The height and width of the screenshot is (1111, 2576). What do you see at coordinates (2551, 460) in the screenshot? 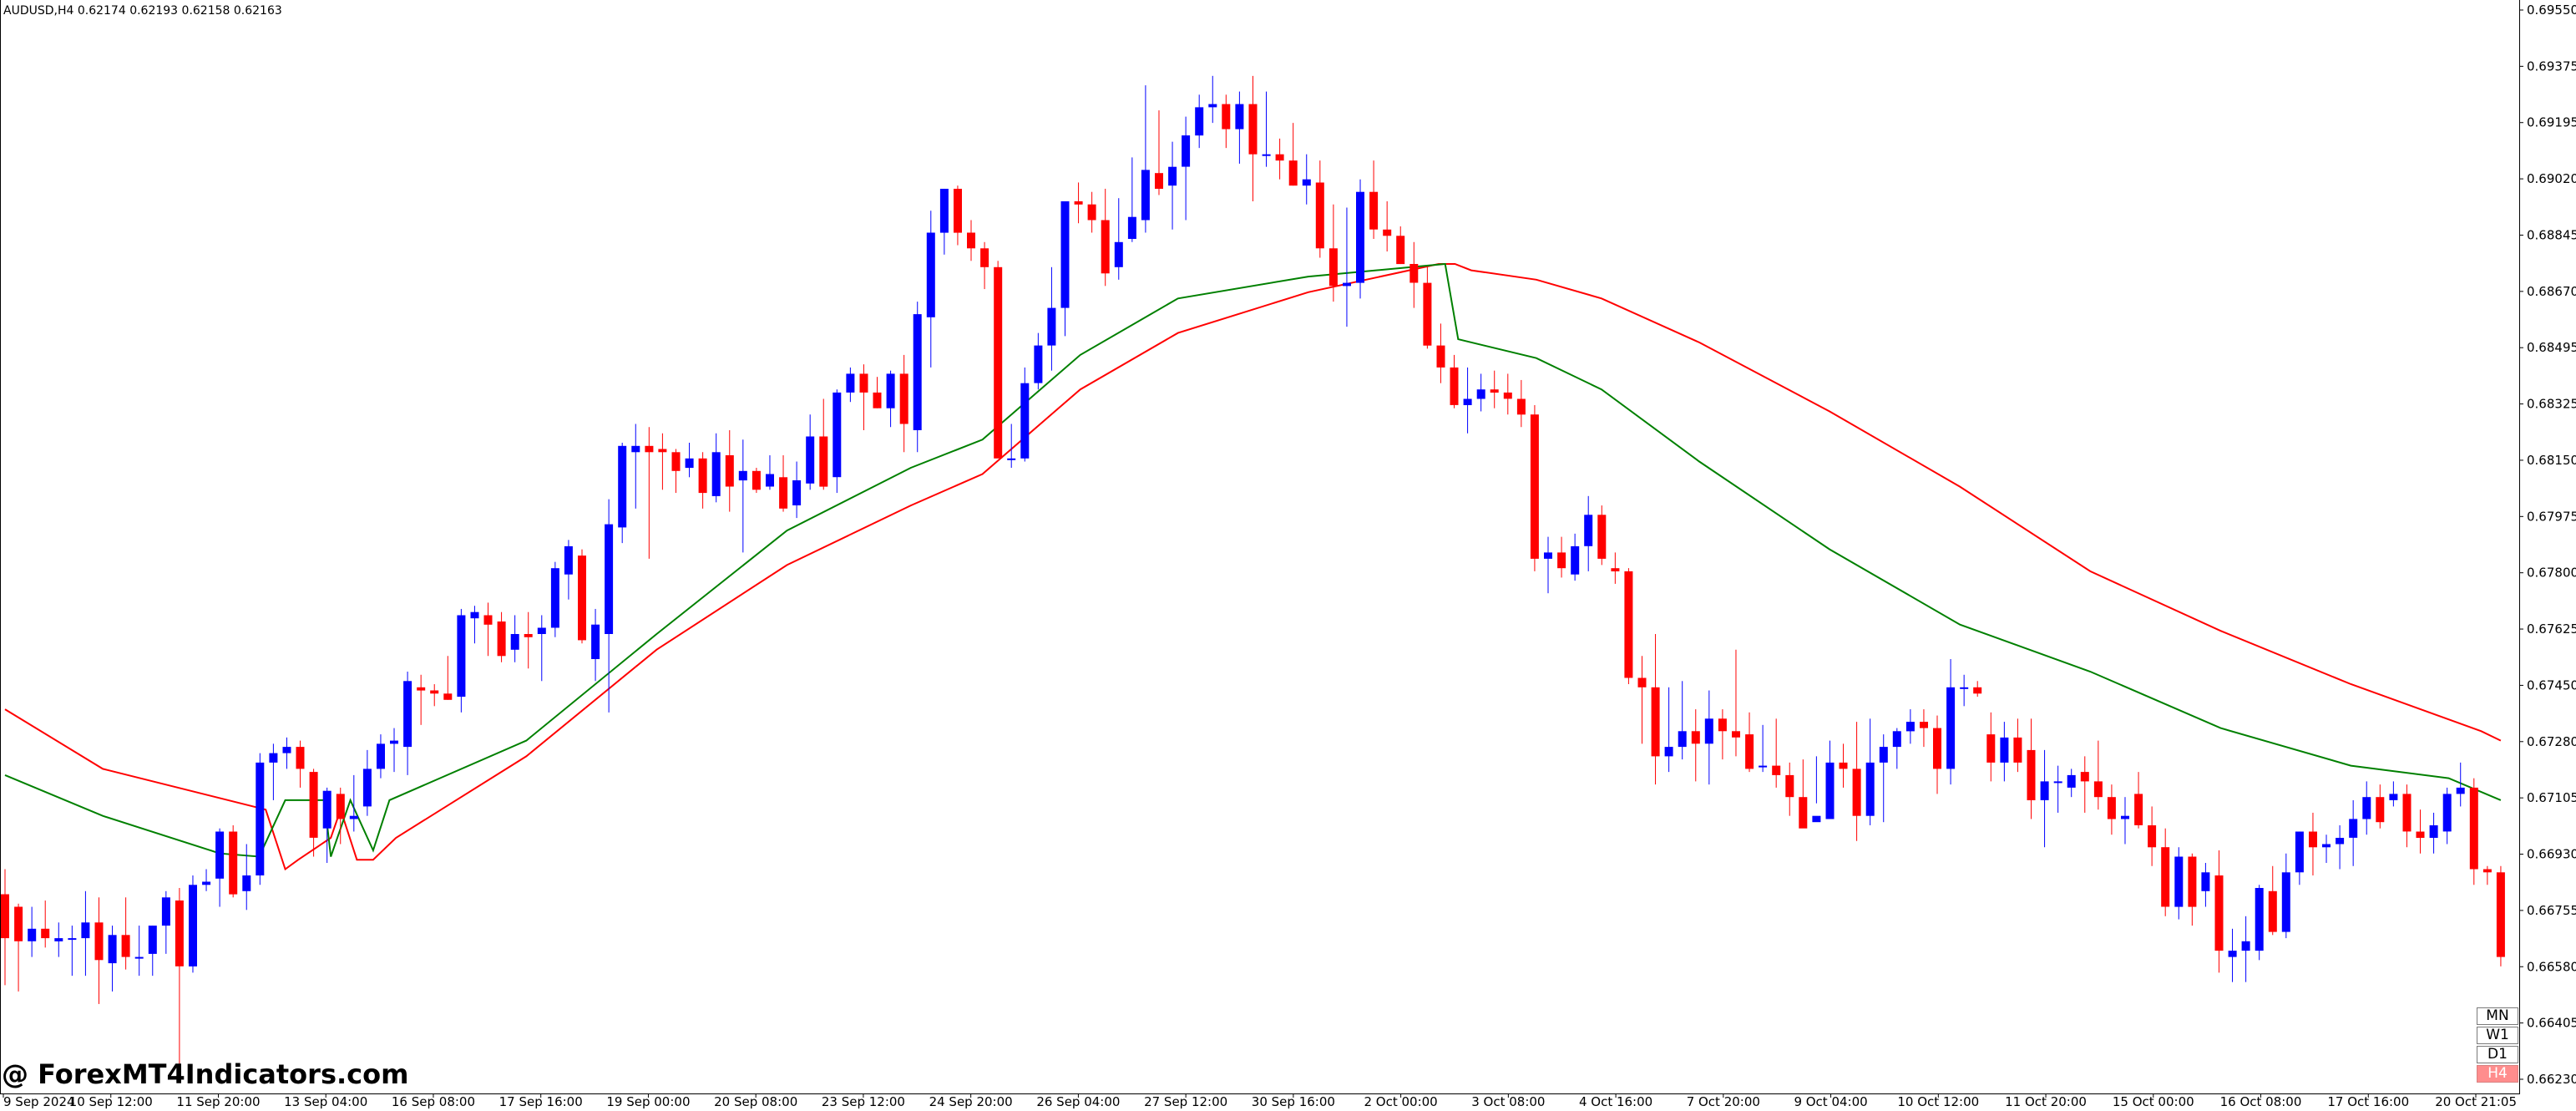
I see `price-tick-label: 0.68150` at bounding box center [2551, 460].